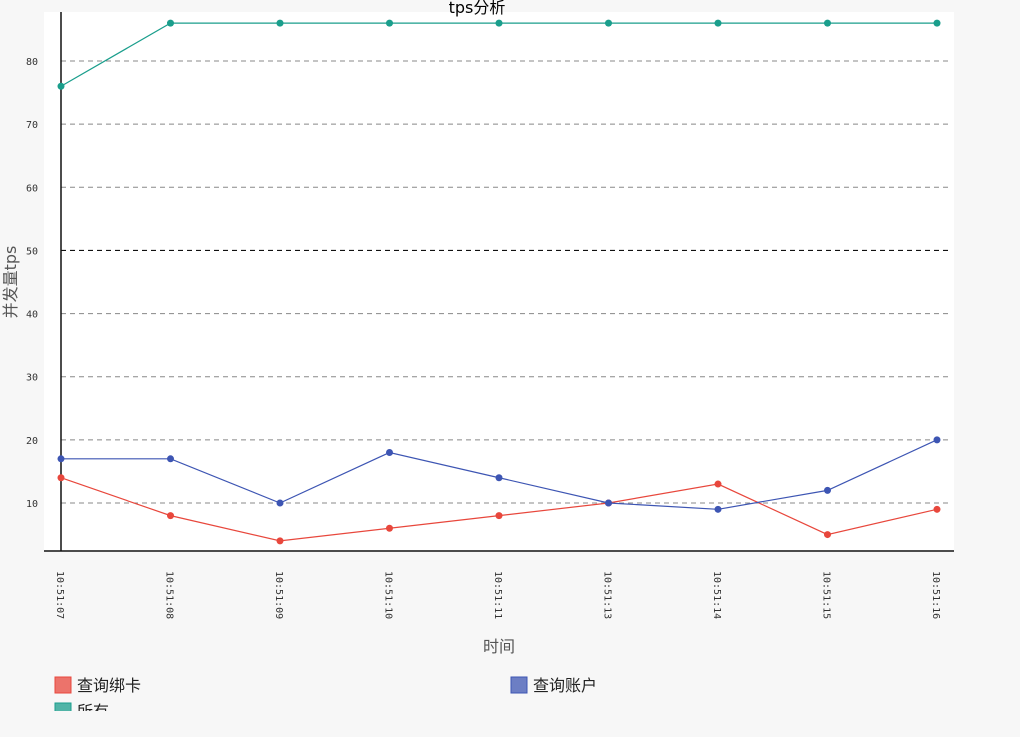  What do you see at coordinates (935, 595) in the screenshot?
I see `x-tick-label-8: 10:51:16` at bounding box center [935, 595].